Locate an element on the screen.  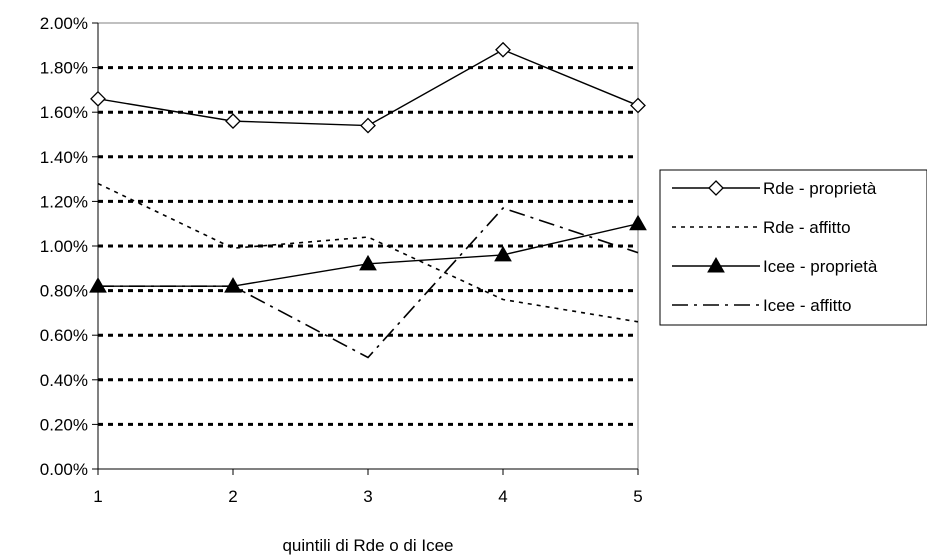
legend-label: Icee - affitto is located at coordinates (807, 305).